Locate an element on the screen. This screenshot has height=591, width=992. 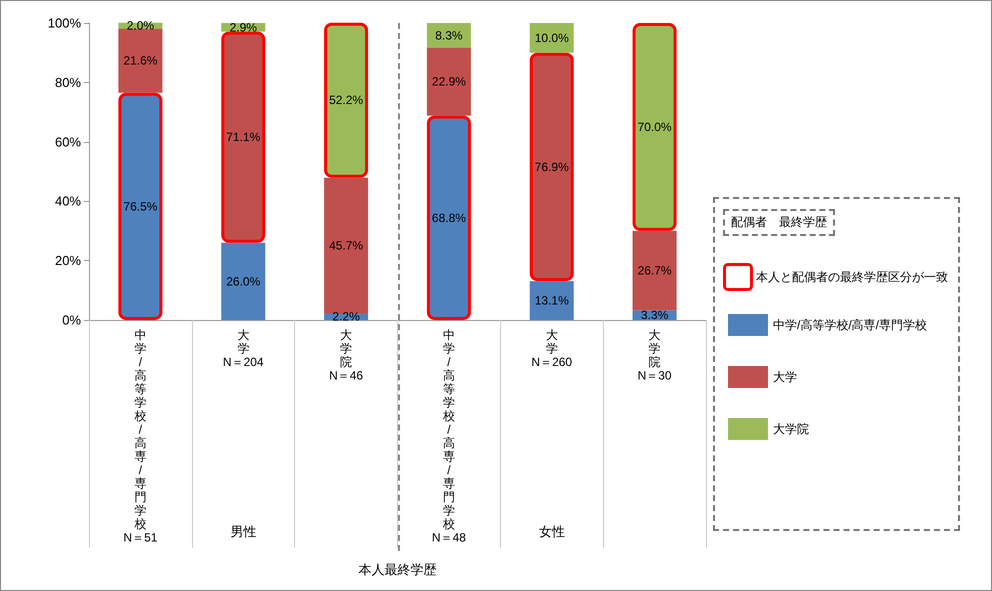
x-tick-label: 大学 N＝204 is located at coordinates (243, 348).